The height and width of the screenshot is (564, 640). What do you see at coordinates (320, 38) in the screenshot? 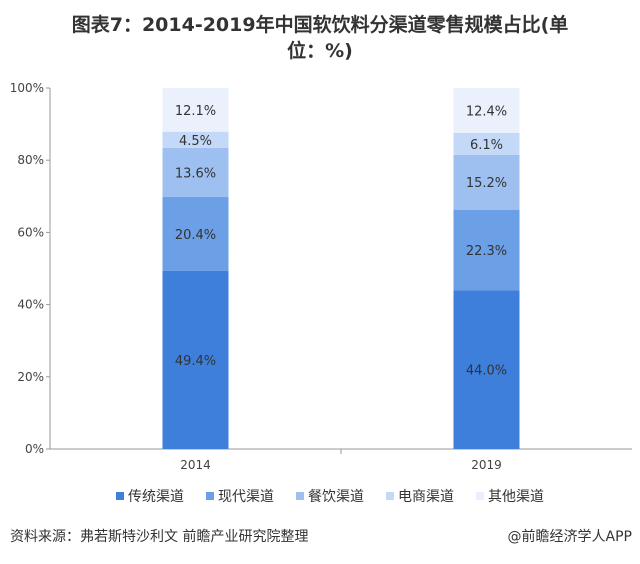
I see `chart-title: 图表7：2014-2019年中国软饮料分渠道零售规模占比(单 位：%)` at bounding box center [320, 38].